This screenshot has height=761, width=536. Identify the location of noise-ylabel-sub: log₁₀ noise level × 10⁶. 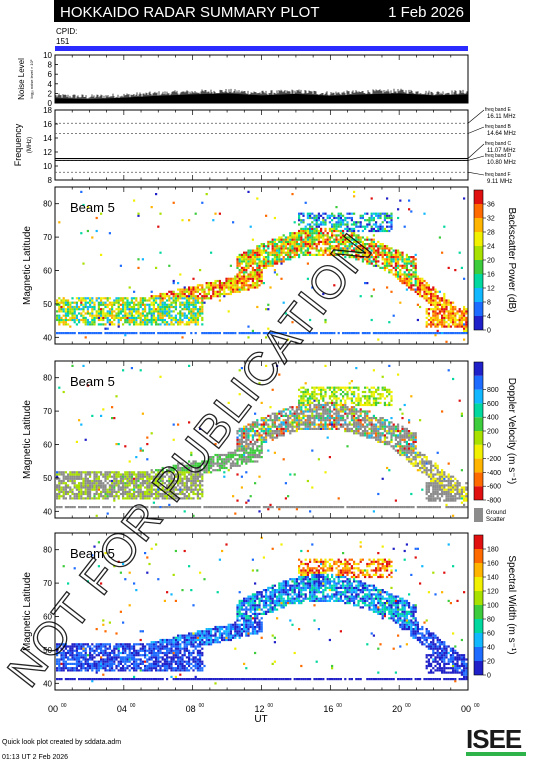
(31, 78).